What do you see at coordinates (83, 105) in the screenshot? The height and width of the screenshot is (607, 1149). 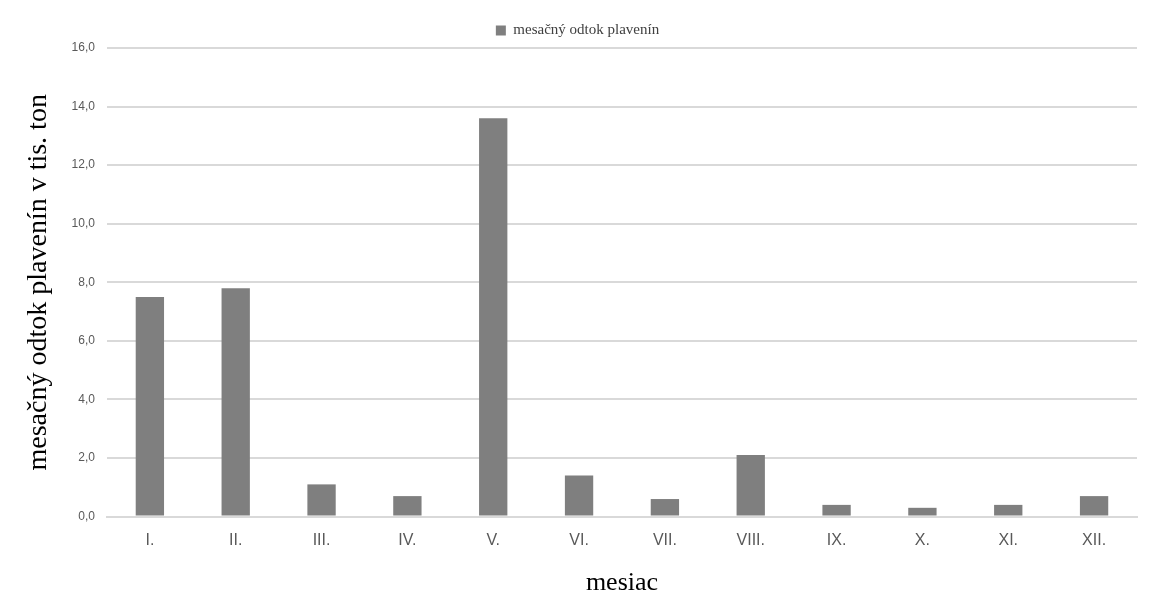 I see `y-tick-label: 14,0` at bounding box center [83, 105].